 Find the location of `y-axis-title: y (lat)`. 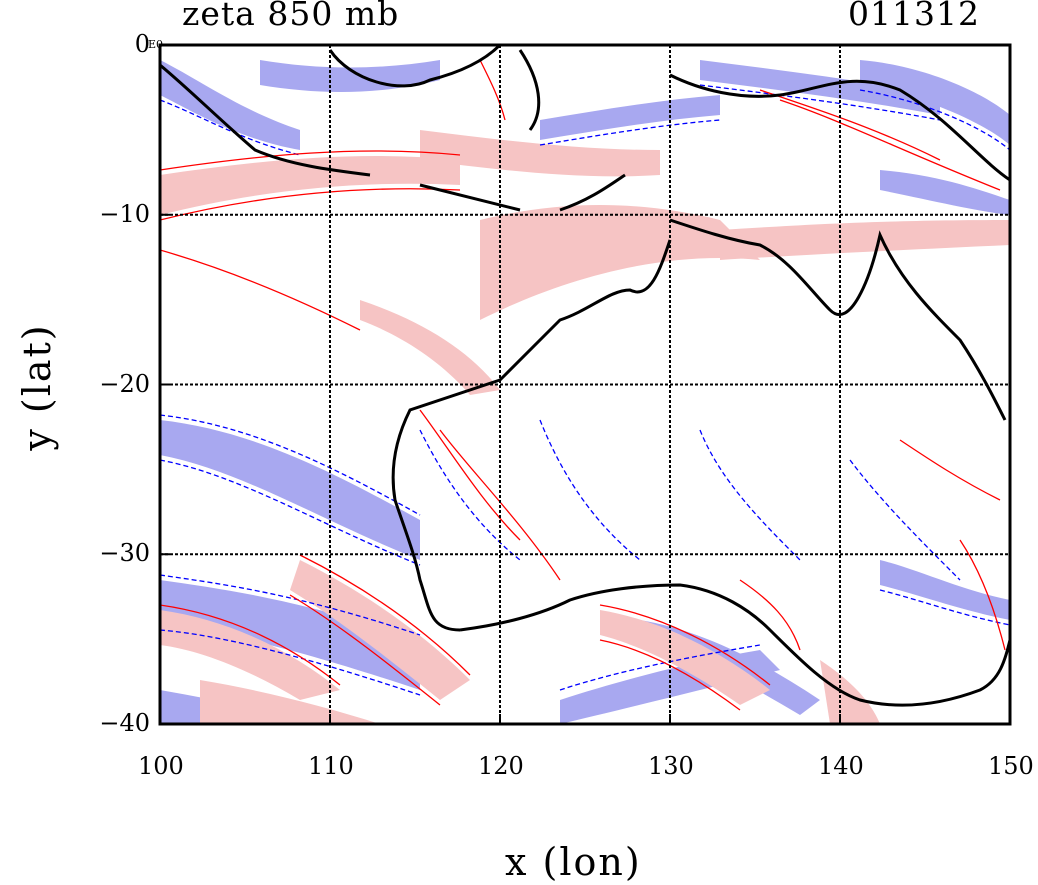

y-axis-title: y (lat) is located at coordinates (37, 387).